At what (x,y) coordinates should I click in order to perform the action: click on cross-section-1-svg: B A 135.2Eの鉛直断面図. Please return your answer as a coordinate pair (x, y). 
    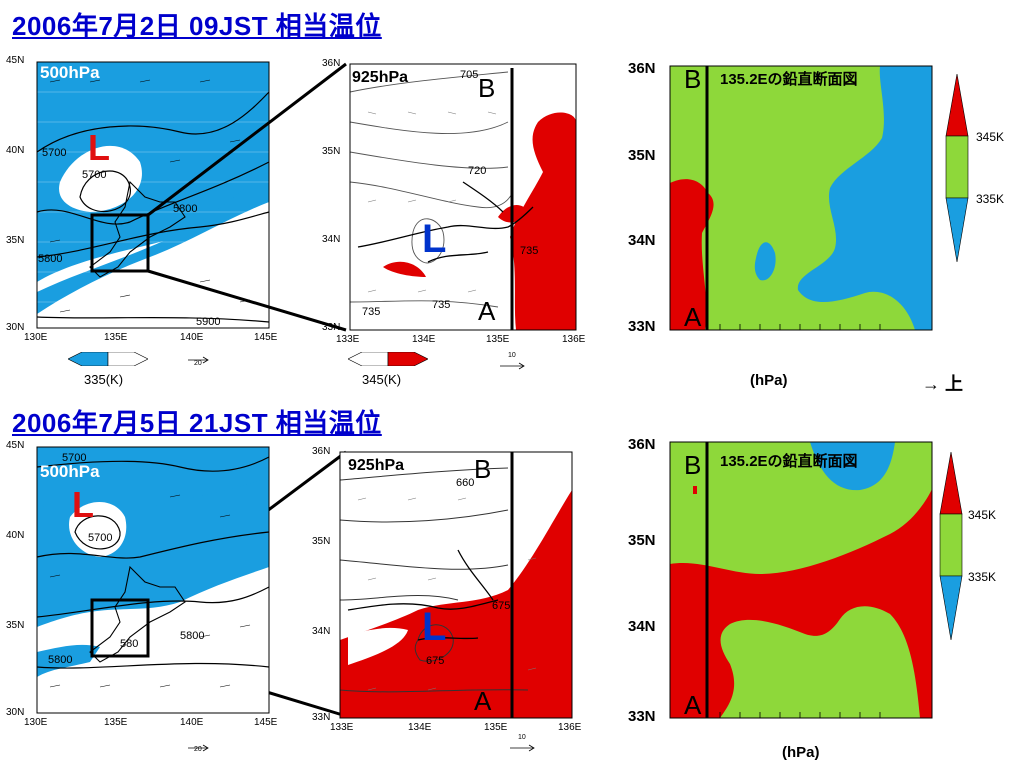
    Looking at the image, I should click on (801, 198).